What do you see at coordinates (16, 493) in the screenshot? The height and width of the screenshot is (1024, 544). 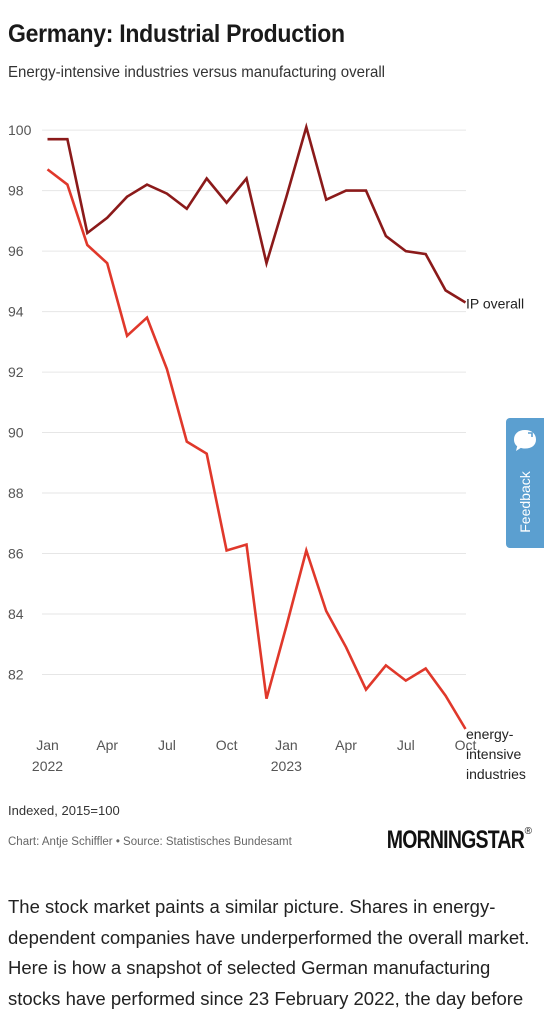 I see `y-tick-label-88: 88` at bounding box center [16, 493].